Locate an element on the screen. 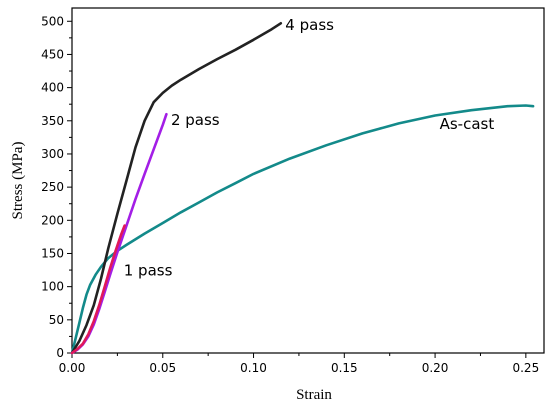  series-label-1-pass: 1 pass is located at coordinates (148, 270).